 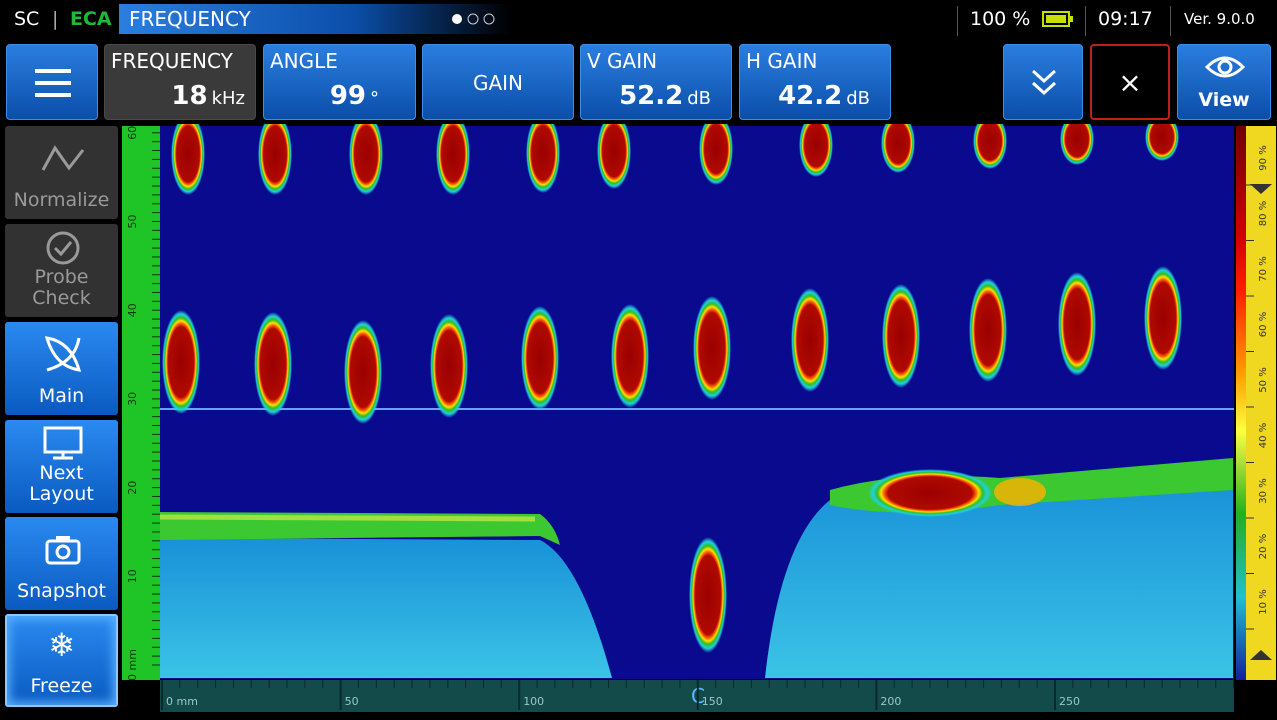 I want to click on value: 42.2 dB, so click(x=824, y=96).